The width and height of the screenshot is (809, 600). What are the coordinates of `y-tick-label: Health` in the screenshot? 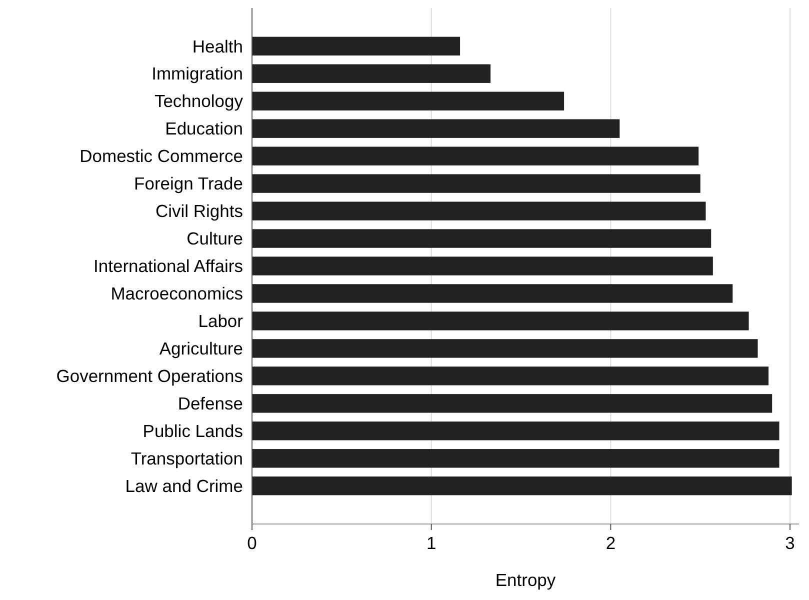 It's located at (217, 46).